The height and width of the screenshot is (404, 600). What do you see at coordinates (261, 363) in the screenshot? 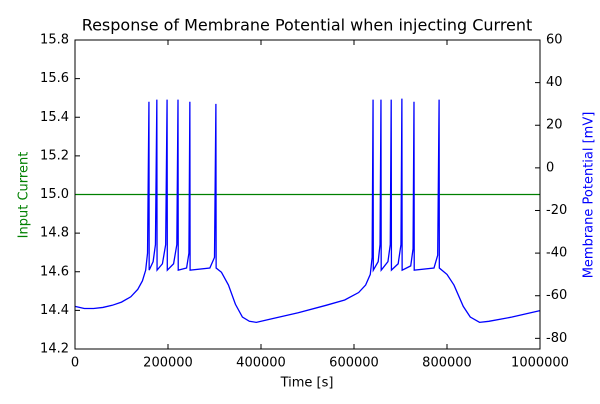
I see `x-tick-label: 400000` at bounding box center [261, 363].